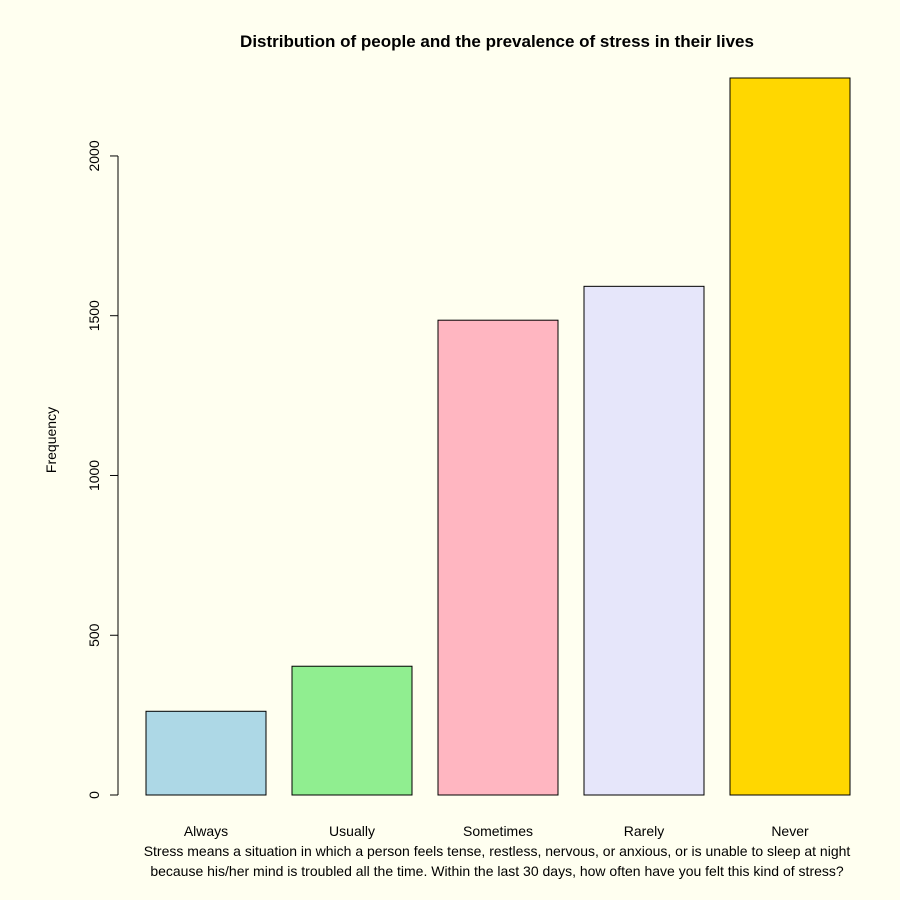 The height and width of the screenshot is (900, 900). I want to click on y-axis: 0 500 1000 1500 2000, so click(102, 469).